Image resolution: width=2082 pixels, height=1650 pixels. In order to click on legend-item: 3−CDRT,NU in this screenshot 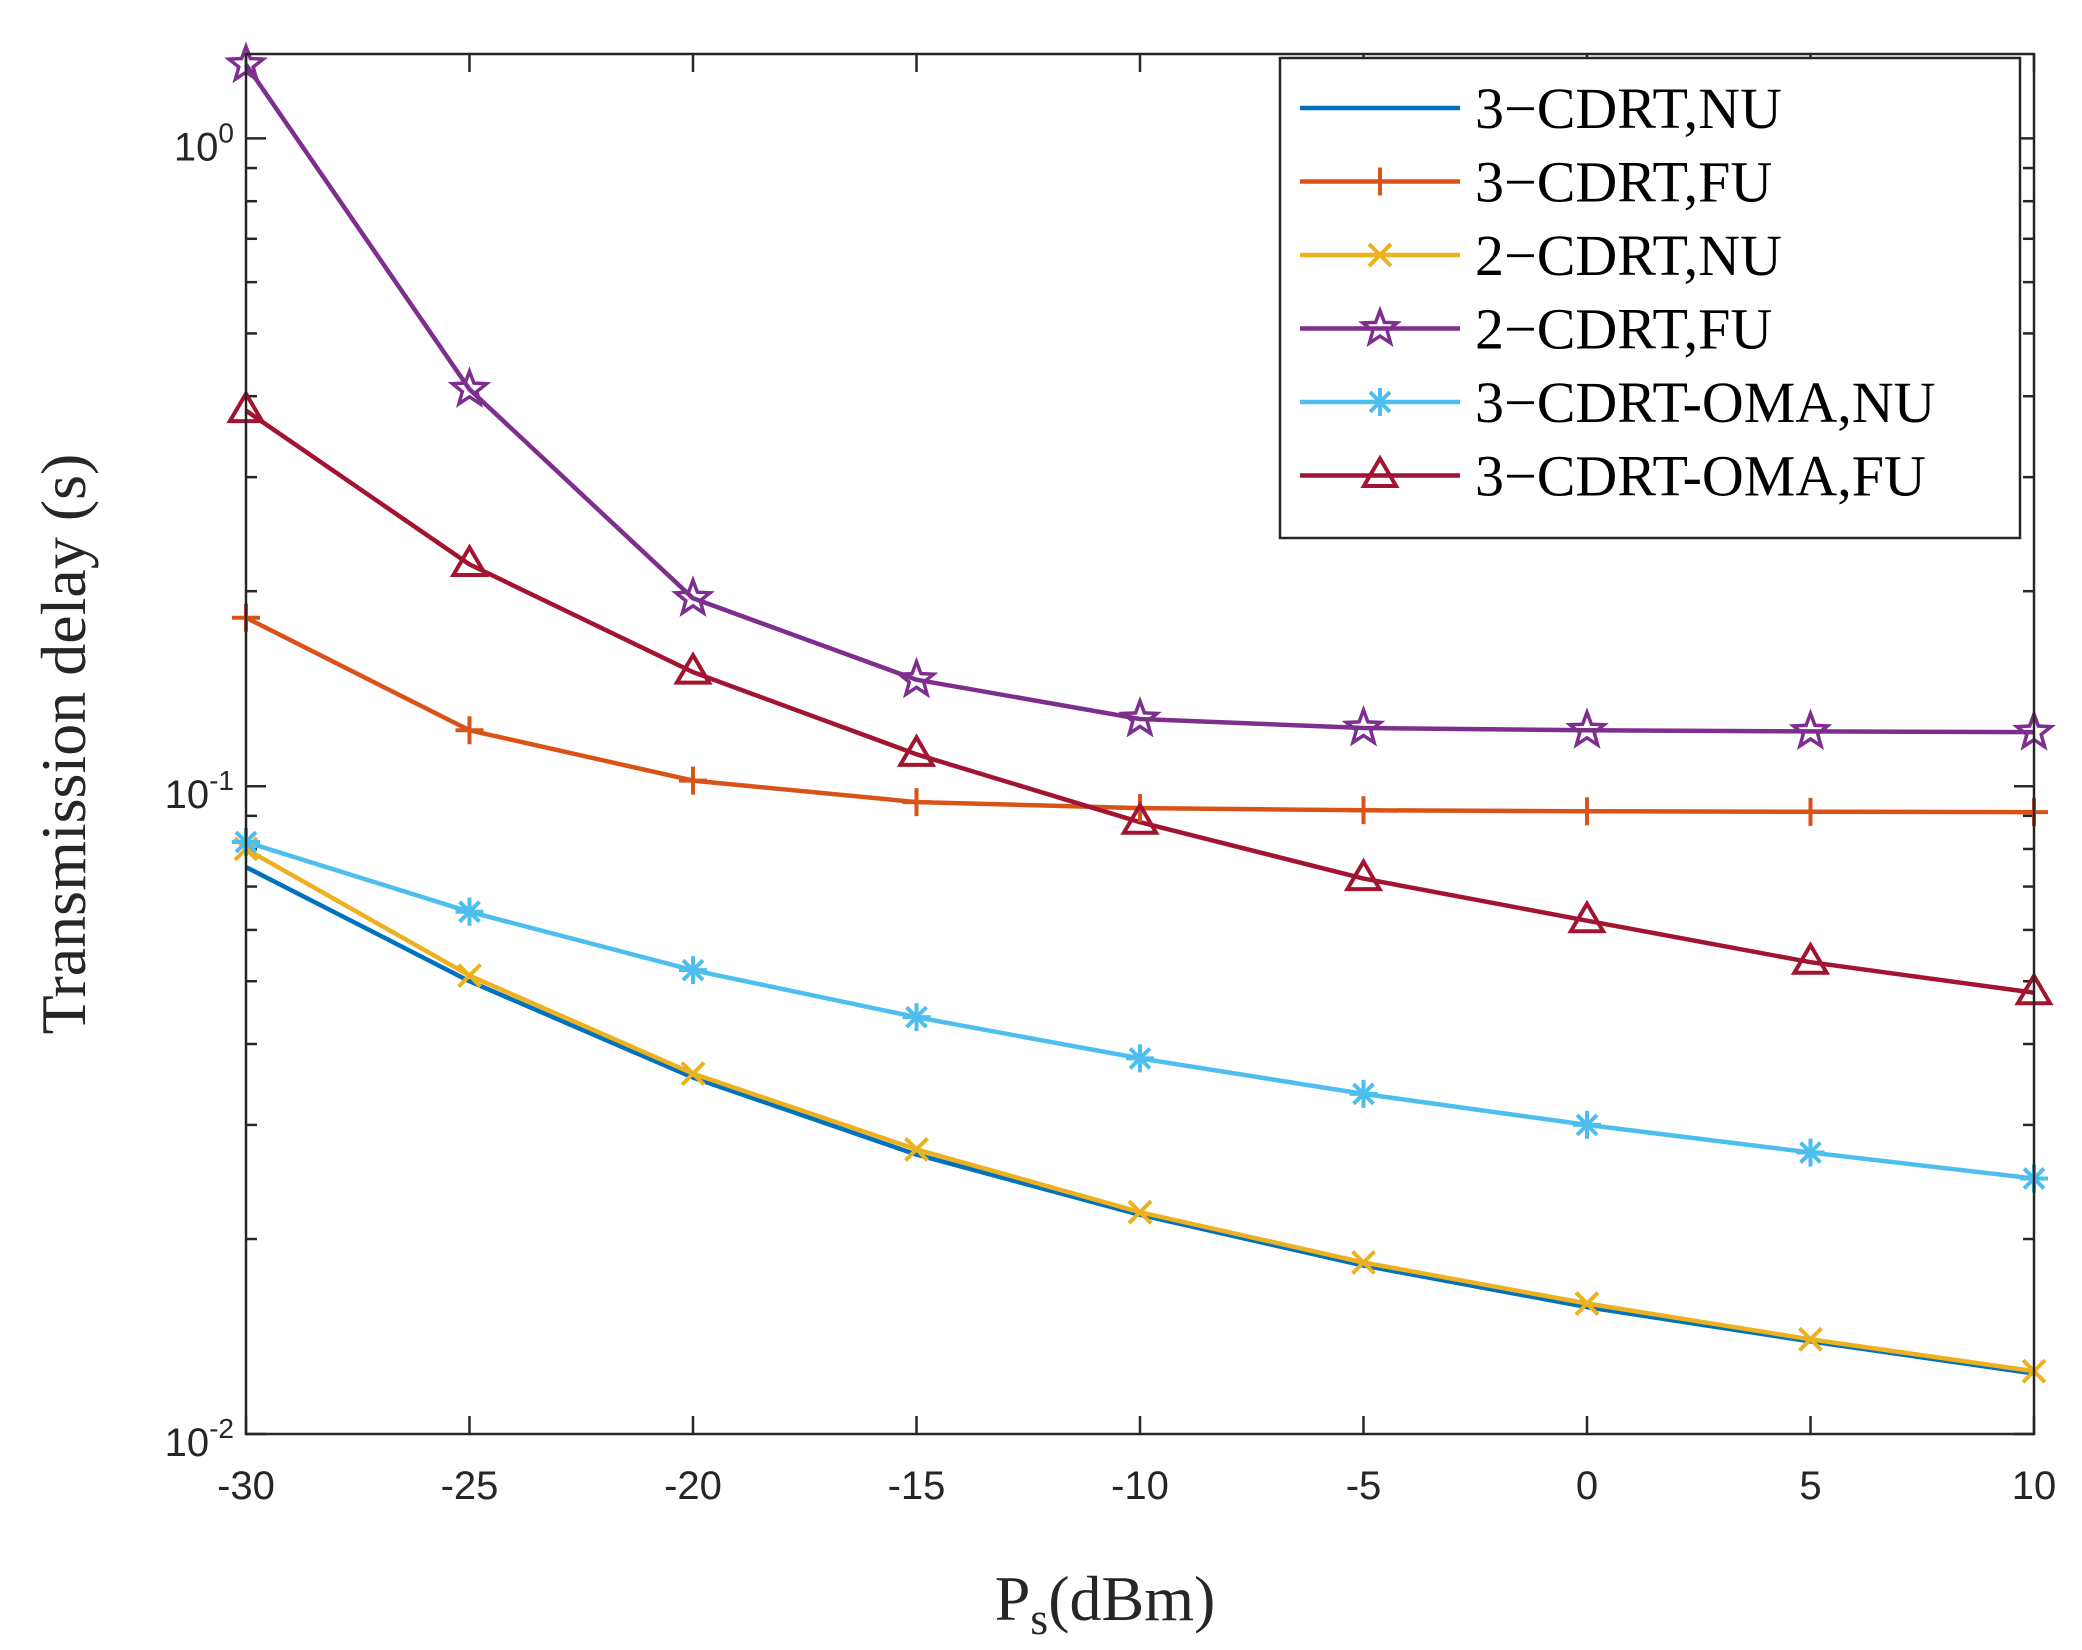, I will do `click(1541, 108)`.